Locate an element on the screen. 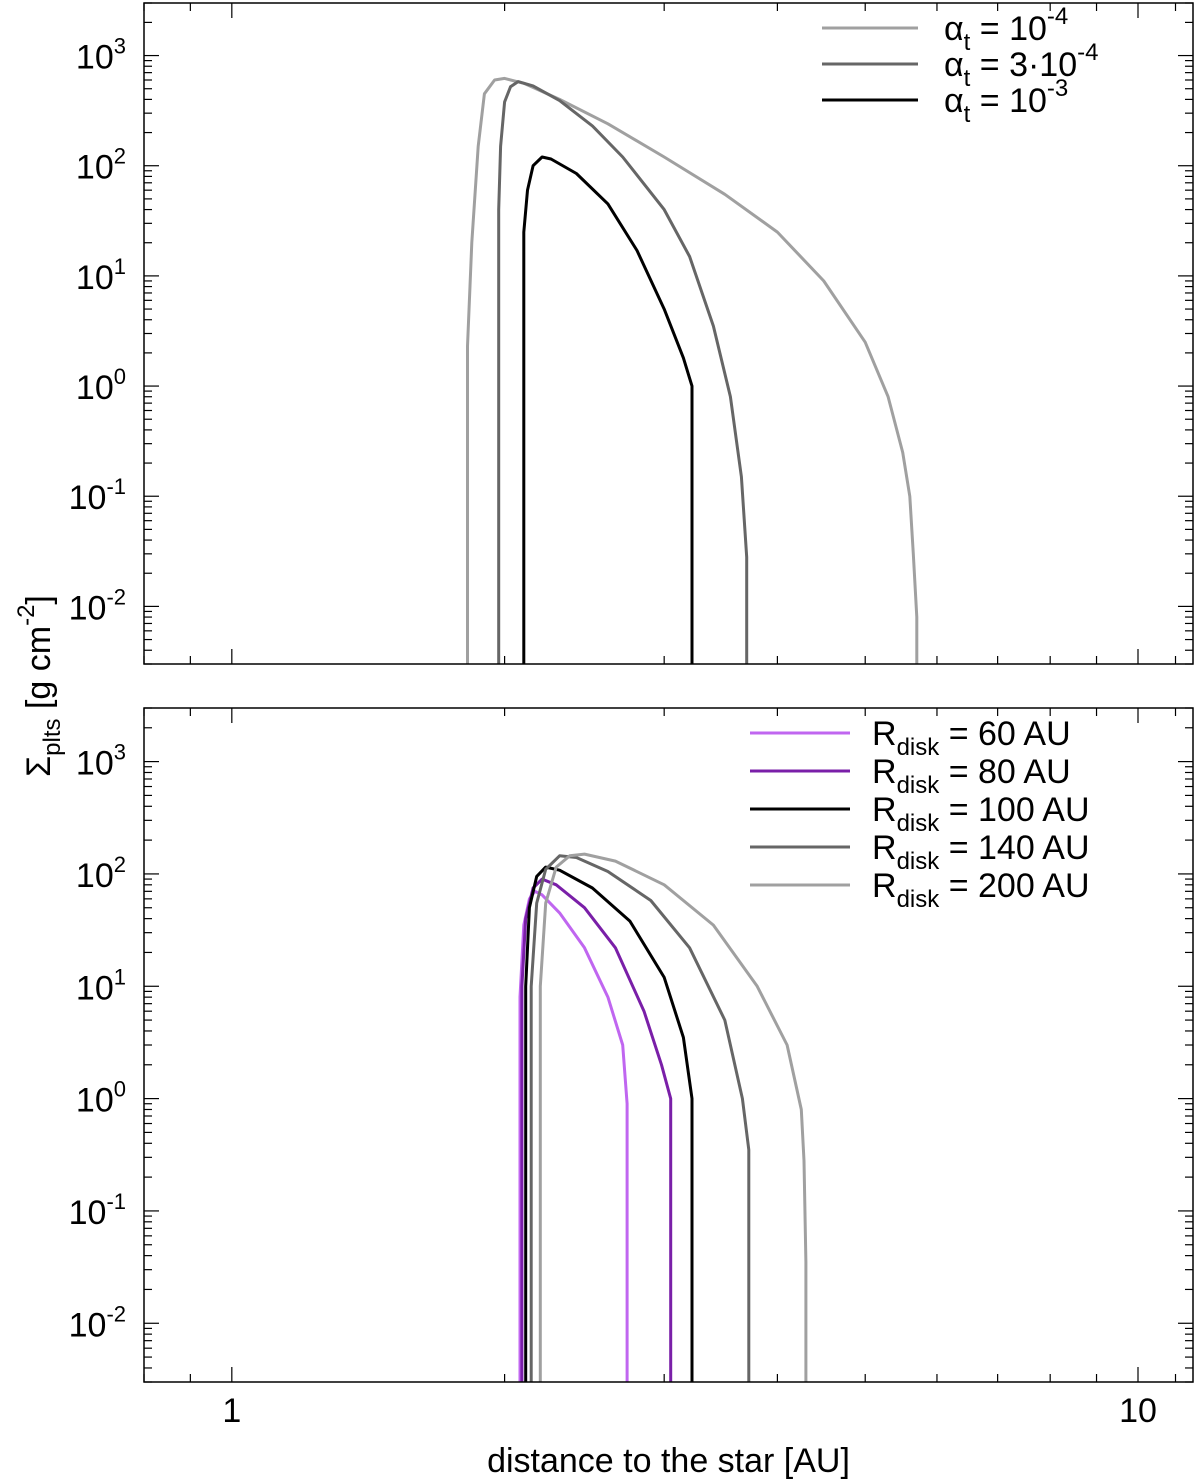 This screenshot has width=1200, height=1479. legend-label: Rdisk = 80 AU is located at coordinates (971, 776).